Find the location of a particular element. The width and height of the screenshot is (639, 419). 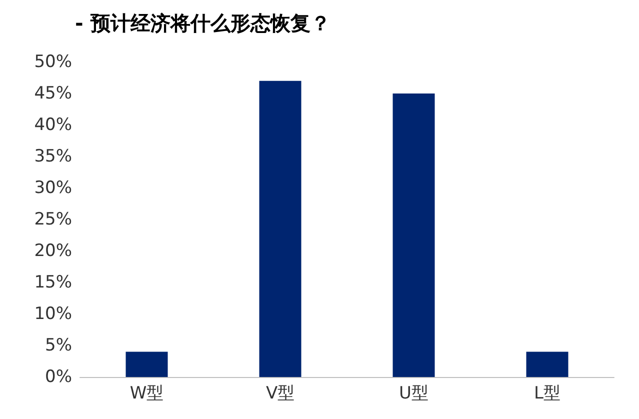

x-tick-label: V型 is located at coordinates (280, 394).